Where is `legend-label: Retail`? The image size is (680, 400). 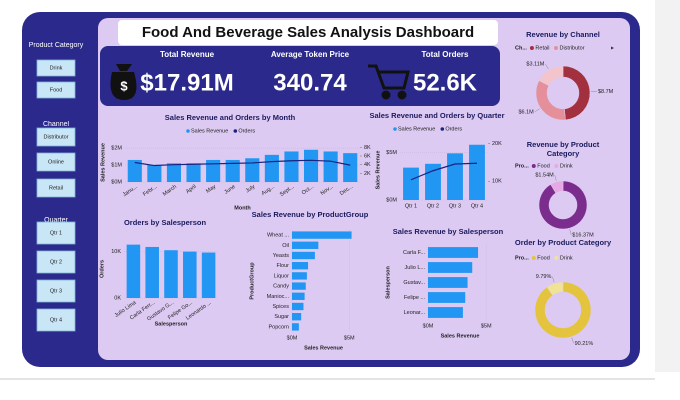
legend-label: Retail is located at coordinates (542, 48).